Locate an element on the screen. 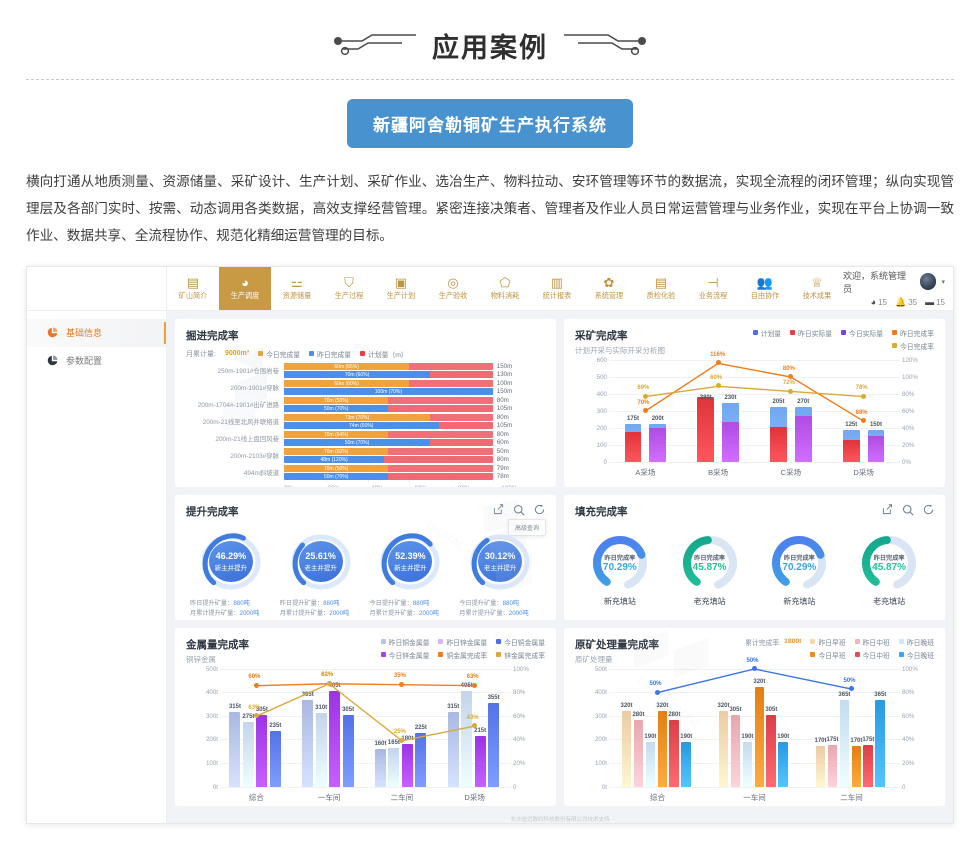 The width and height of the screenshot is (980, 860). plan-bar: 73m (70%) is located at coordinates (388, 418).